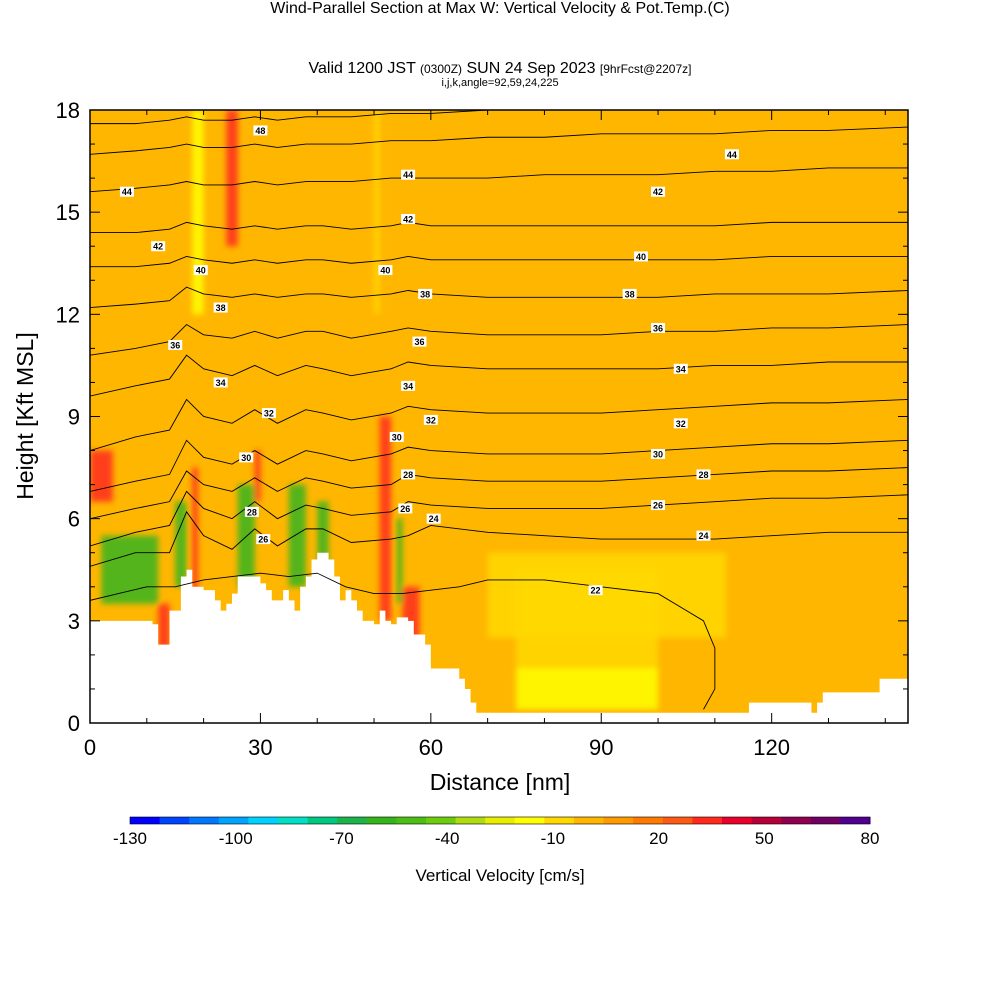 This screenshot has height=1000, width=1000. What do you see at coordinates (658, 838) in the screenshot?
I see `legend-tick-label: 20` at bounding box center [658, 838].